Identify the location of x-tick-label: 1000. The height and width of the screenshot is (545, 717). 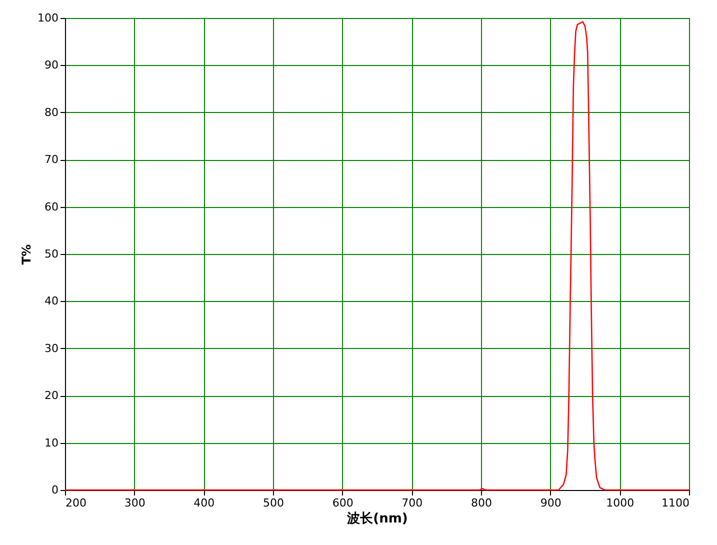
(620, 503).